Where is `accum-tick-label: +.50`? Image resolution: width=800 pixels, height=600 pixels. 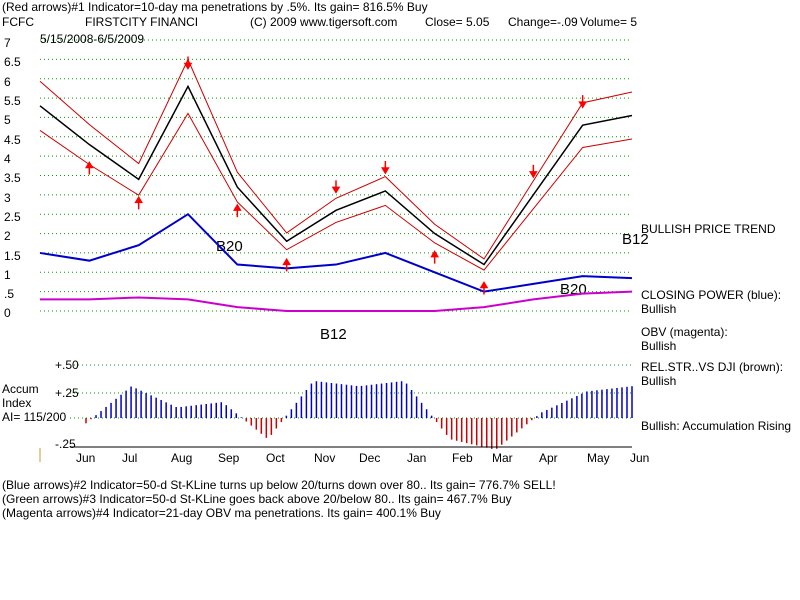 accum-tick-label: +.50 is located at coordinates (67, 365).